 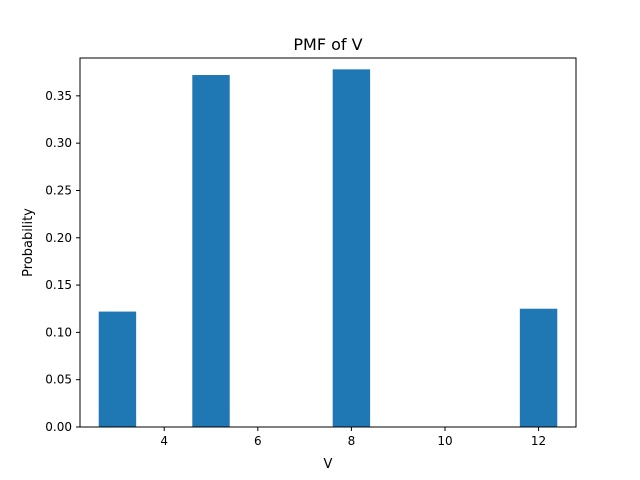 I want to click on bar-v12, so click(x=538, y=367).